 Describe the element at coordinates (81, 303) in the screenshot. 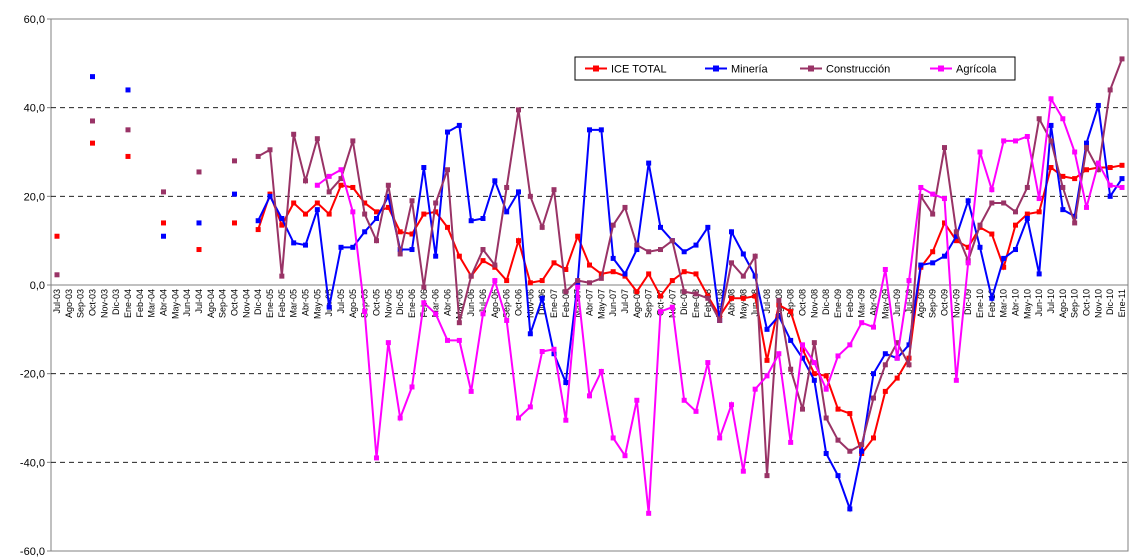

I see `x-tick-label: Sep-03` at that location.